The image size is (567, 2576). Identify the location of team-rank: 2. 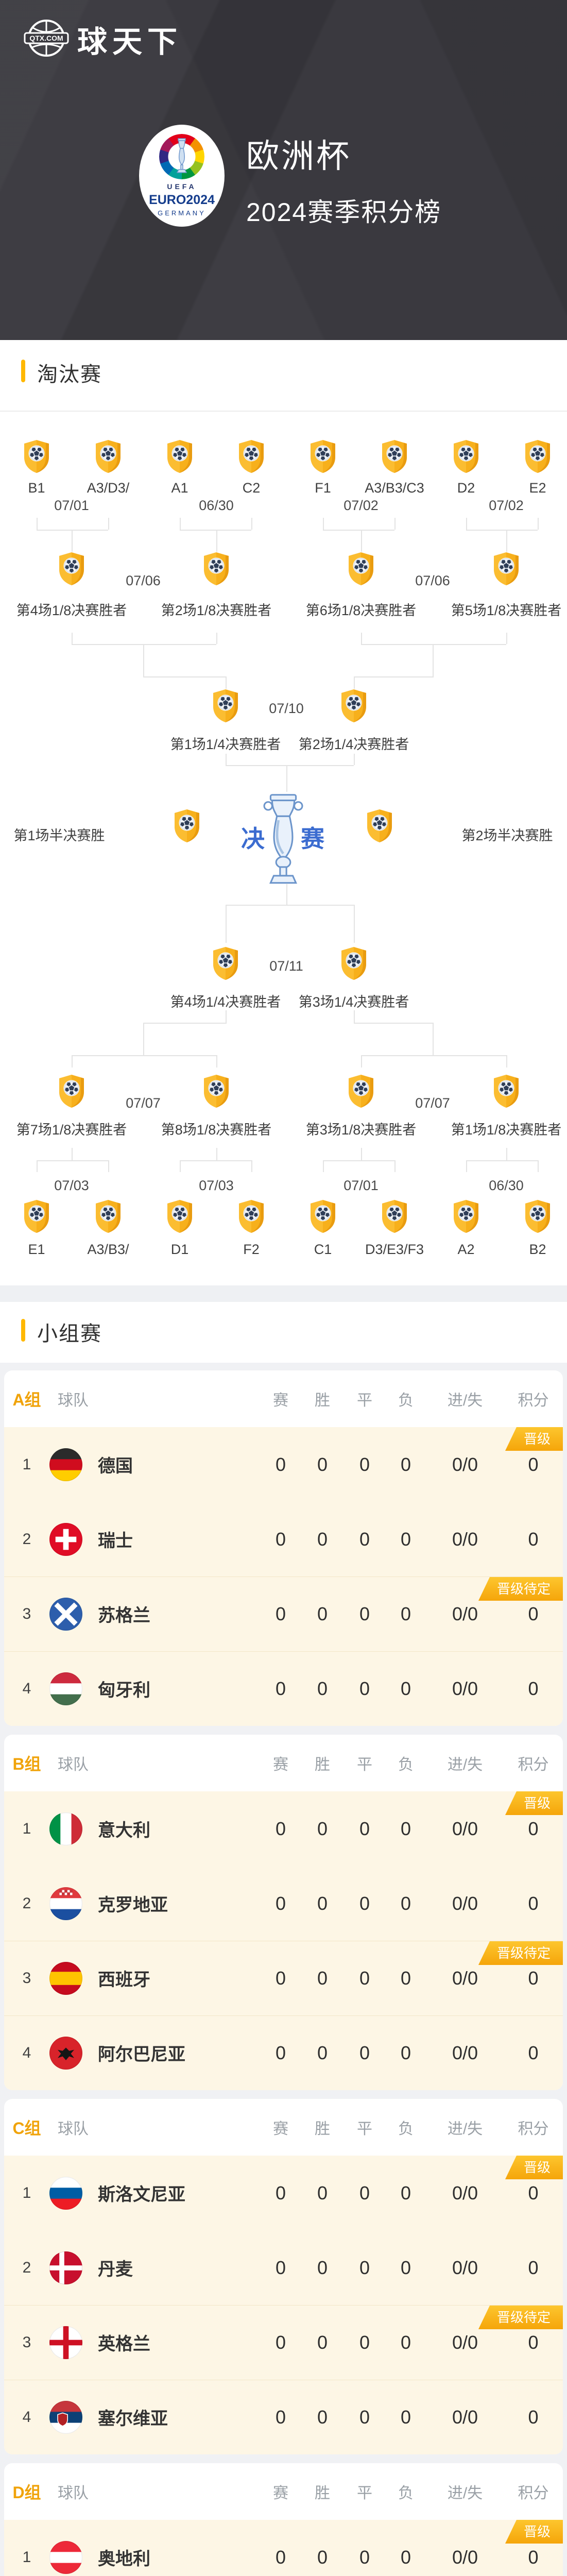
(27, 1903).